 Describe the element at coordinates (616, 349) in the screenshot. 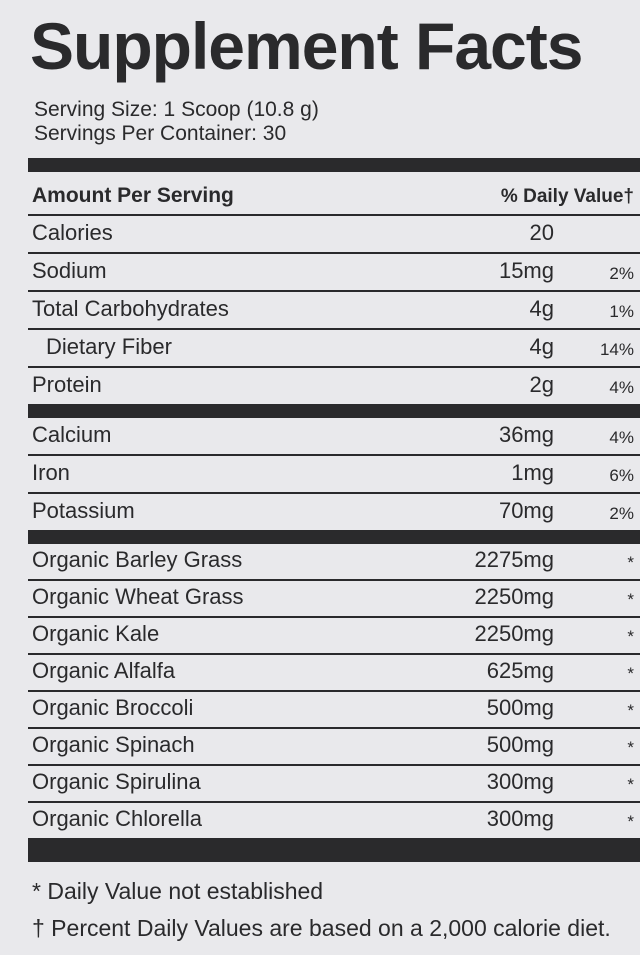

I see `daily-value: 14%` at that location.